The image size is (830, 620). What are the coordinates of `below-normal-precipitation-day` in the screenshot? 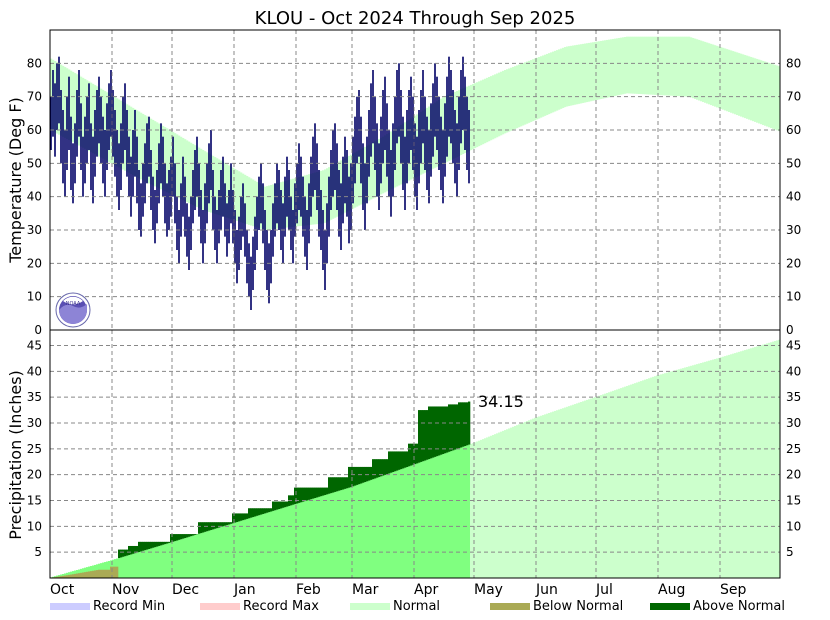 It's located at (111, 572).